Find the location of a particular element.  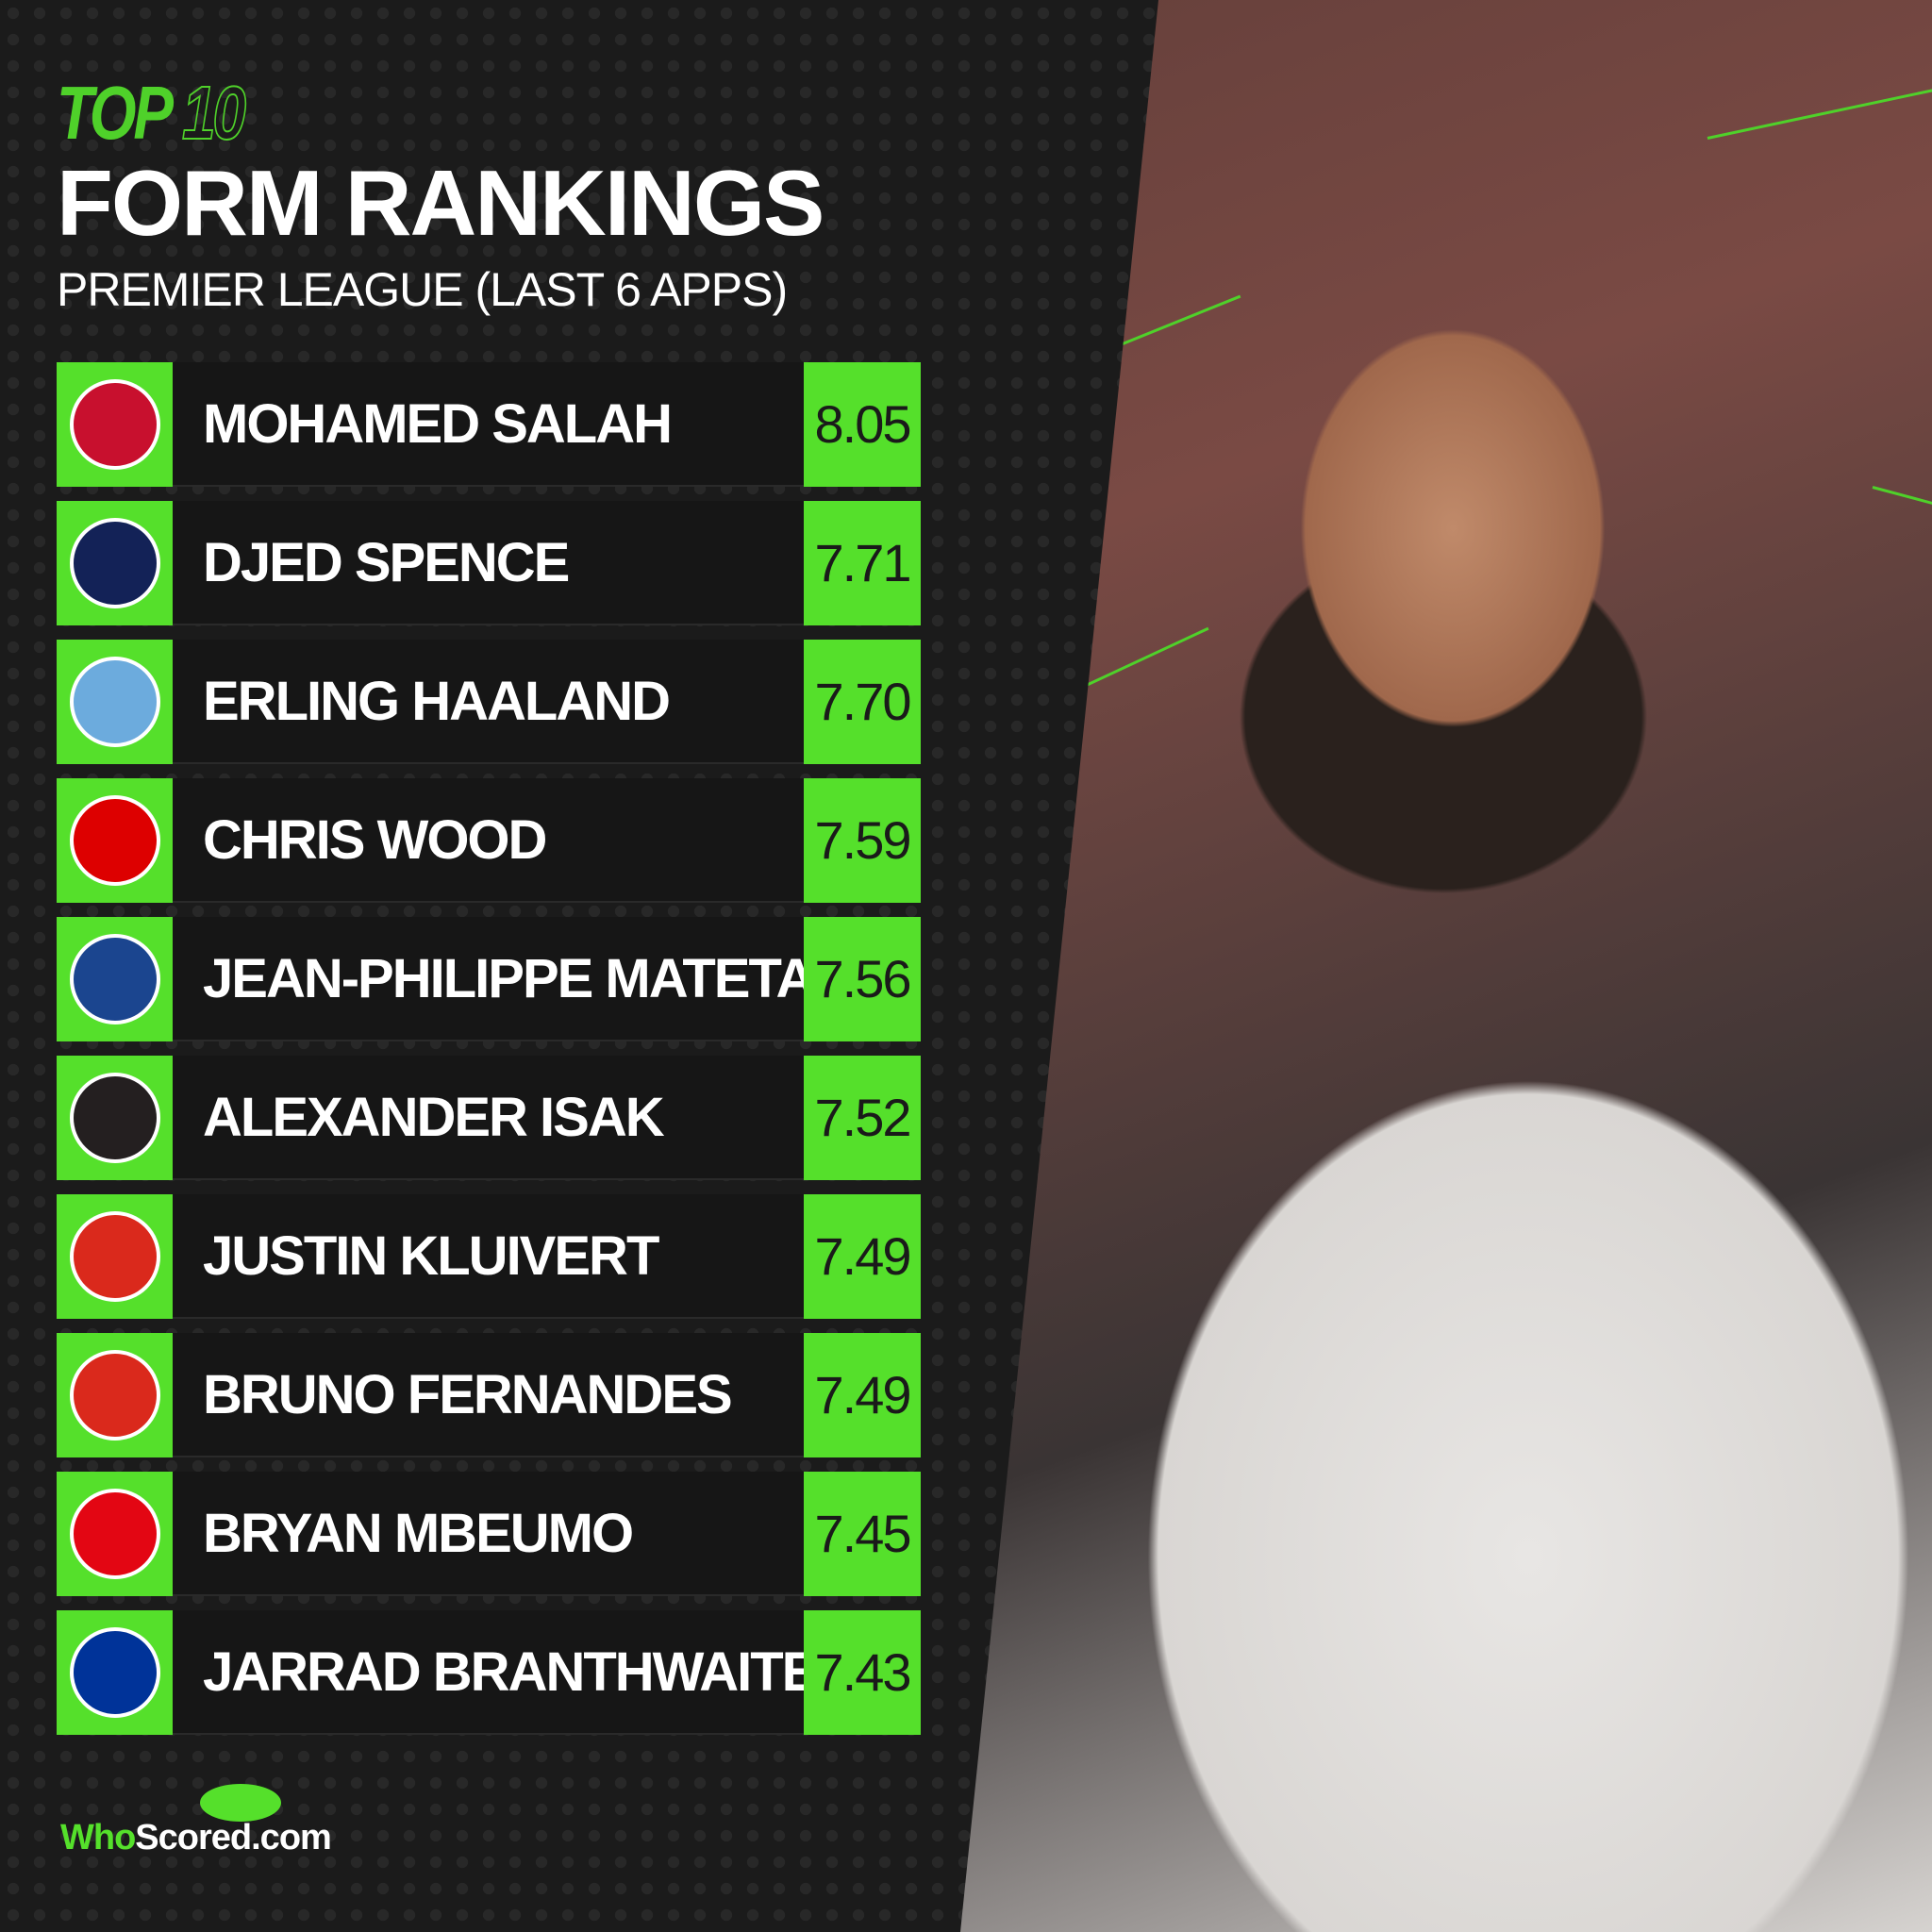

tottenham-crest-icon is located at coordinates (115, 563).